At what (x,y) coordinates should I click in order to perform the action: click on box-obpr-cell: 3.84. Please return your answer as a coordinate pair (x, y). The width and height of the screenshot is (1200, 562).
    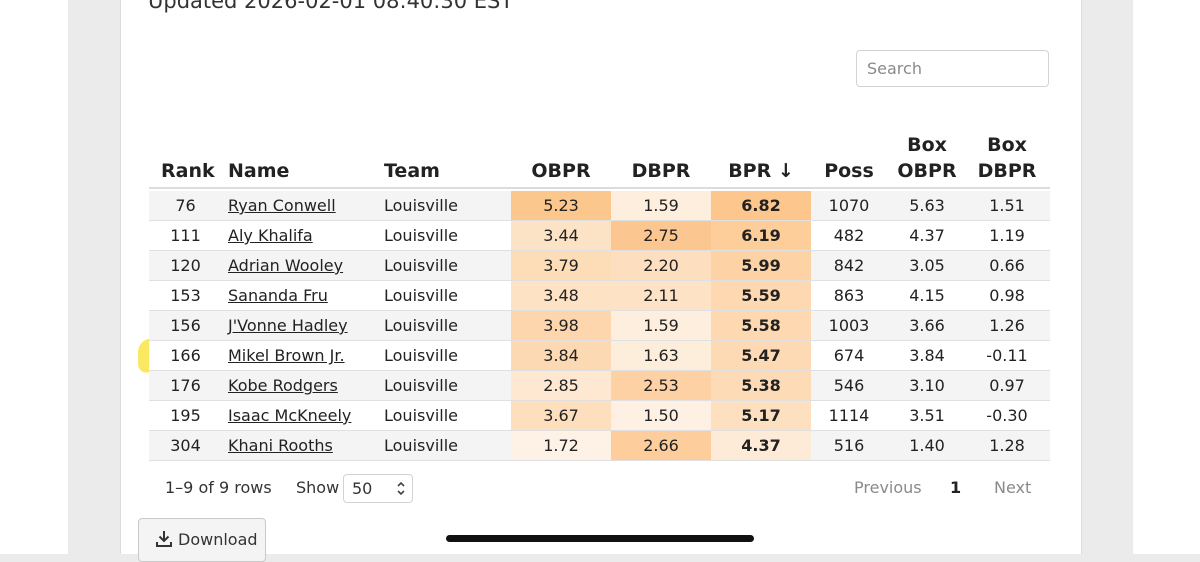
    Looking at the image, I should click on (927, 355).